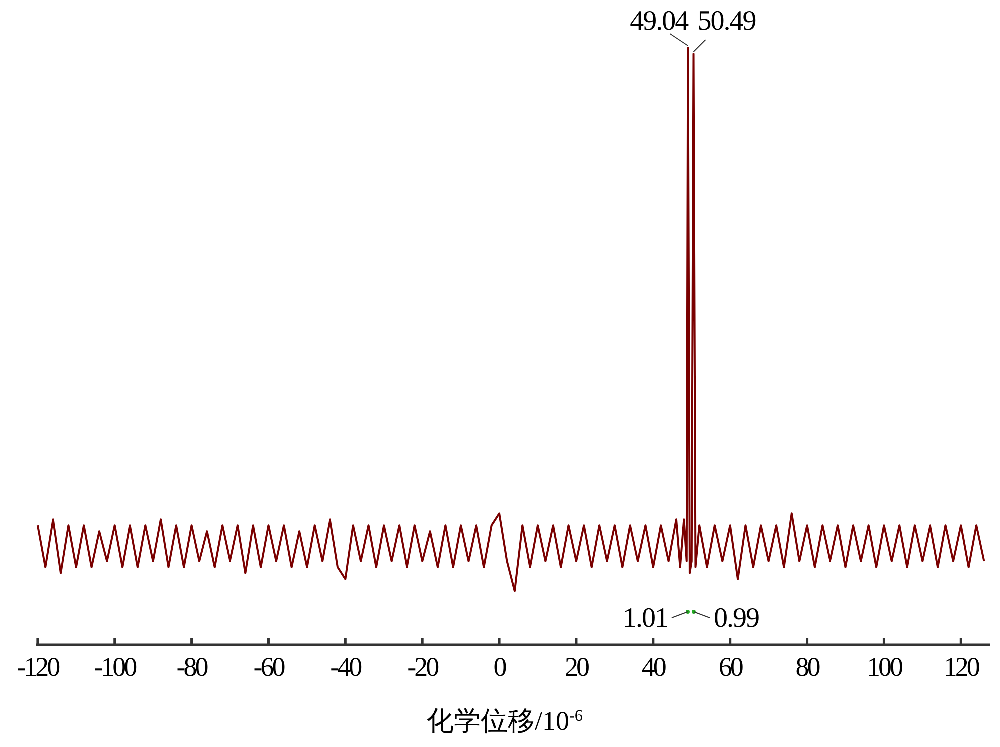  What do you see at coordinates (962, 667) in the screenshot?
I see `x-tick-label: 120` at bounding box center [962, 667].